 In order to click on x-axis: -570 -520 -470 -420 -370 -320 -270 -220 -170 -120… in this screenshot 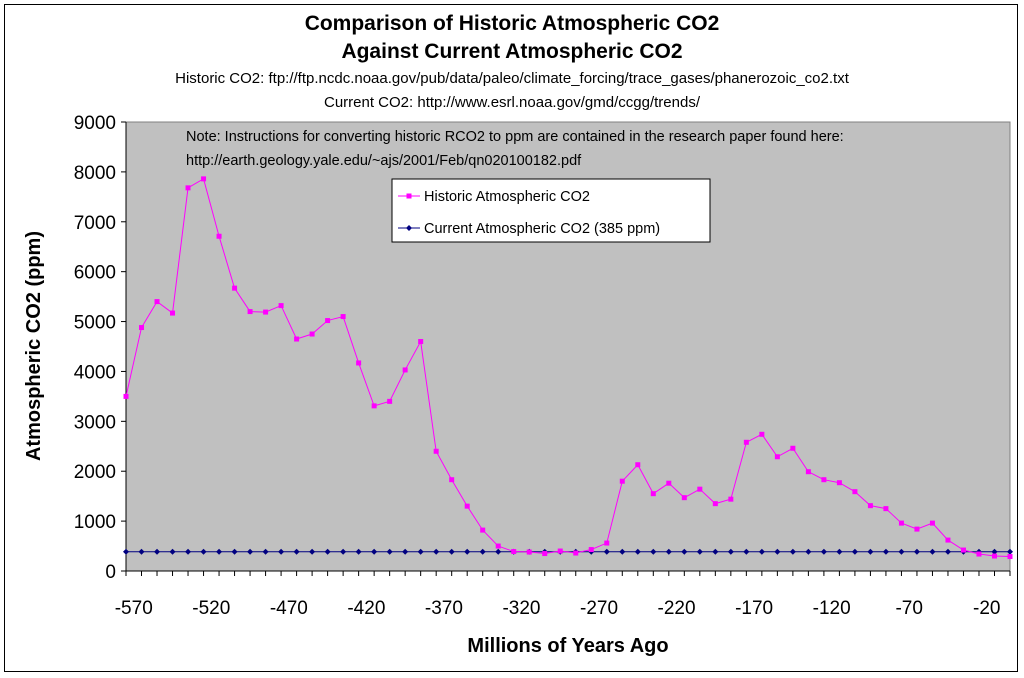, I will do `click(563, 594)`.